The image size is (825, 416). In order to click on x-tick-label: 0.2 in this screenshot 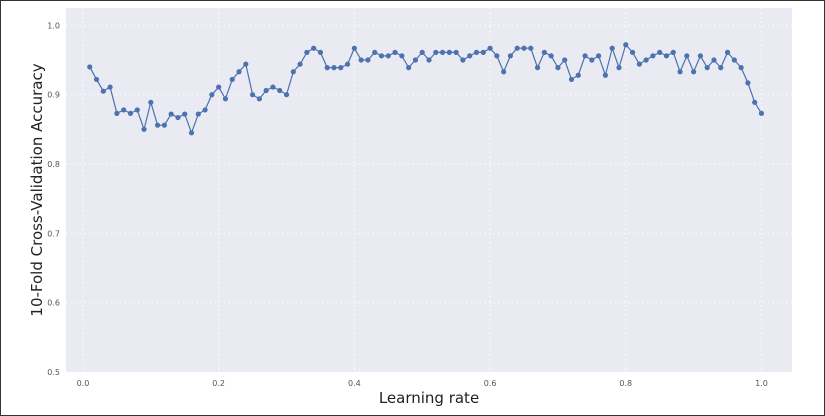, I will do `click(218, 383)`.